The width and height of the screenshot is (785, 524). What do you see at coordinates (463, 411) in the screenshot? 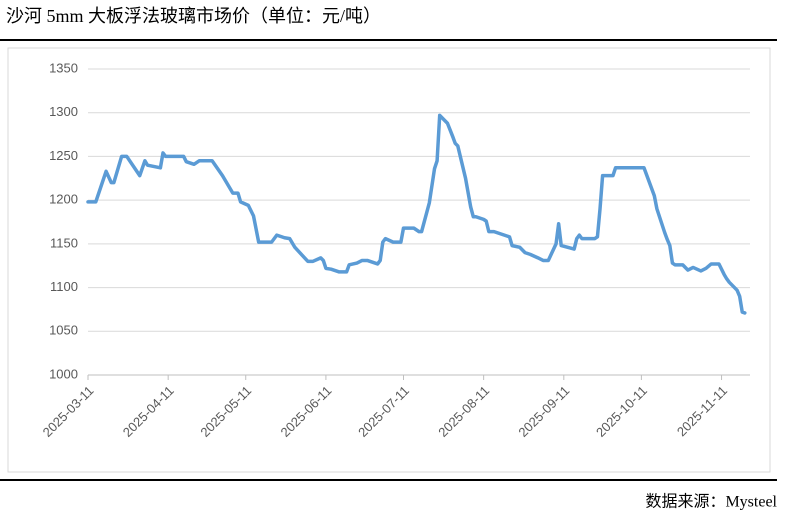
I see `x-tick-label: 2025-08-11` at bounding box center [463, 411].